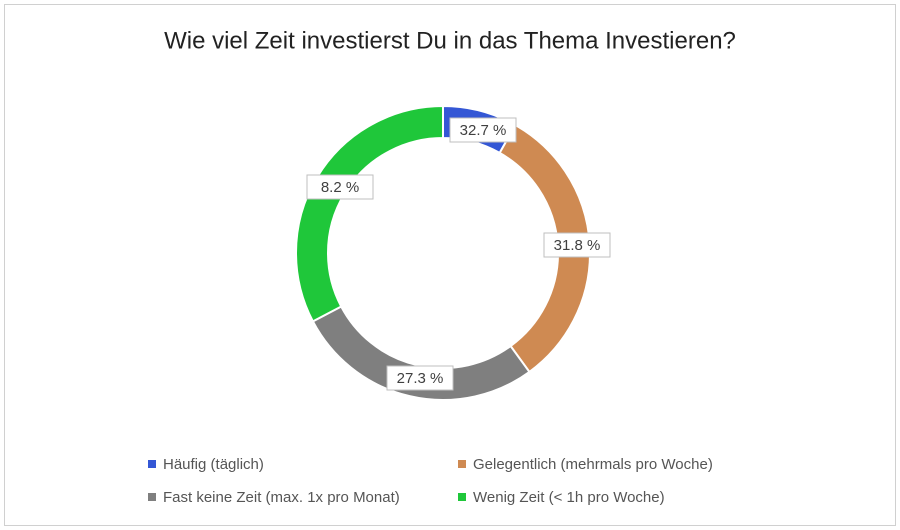  Describe the element at coordinates (369, 213) in the screenshot. I see `donut-segment` at that location.